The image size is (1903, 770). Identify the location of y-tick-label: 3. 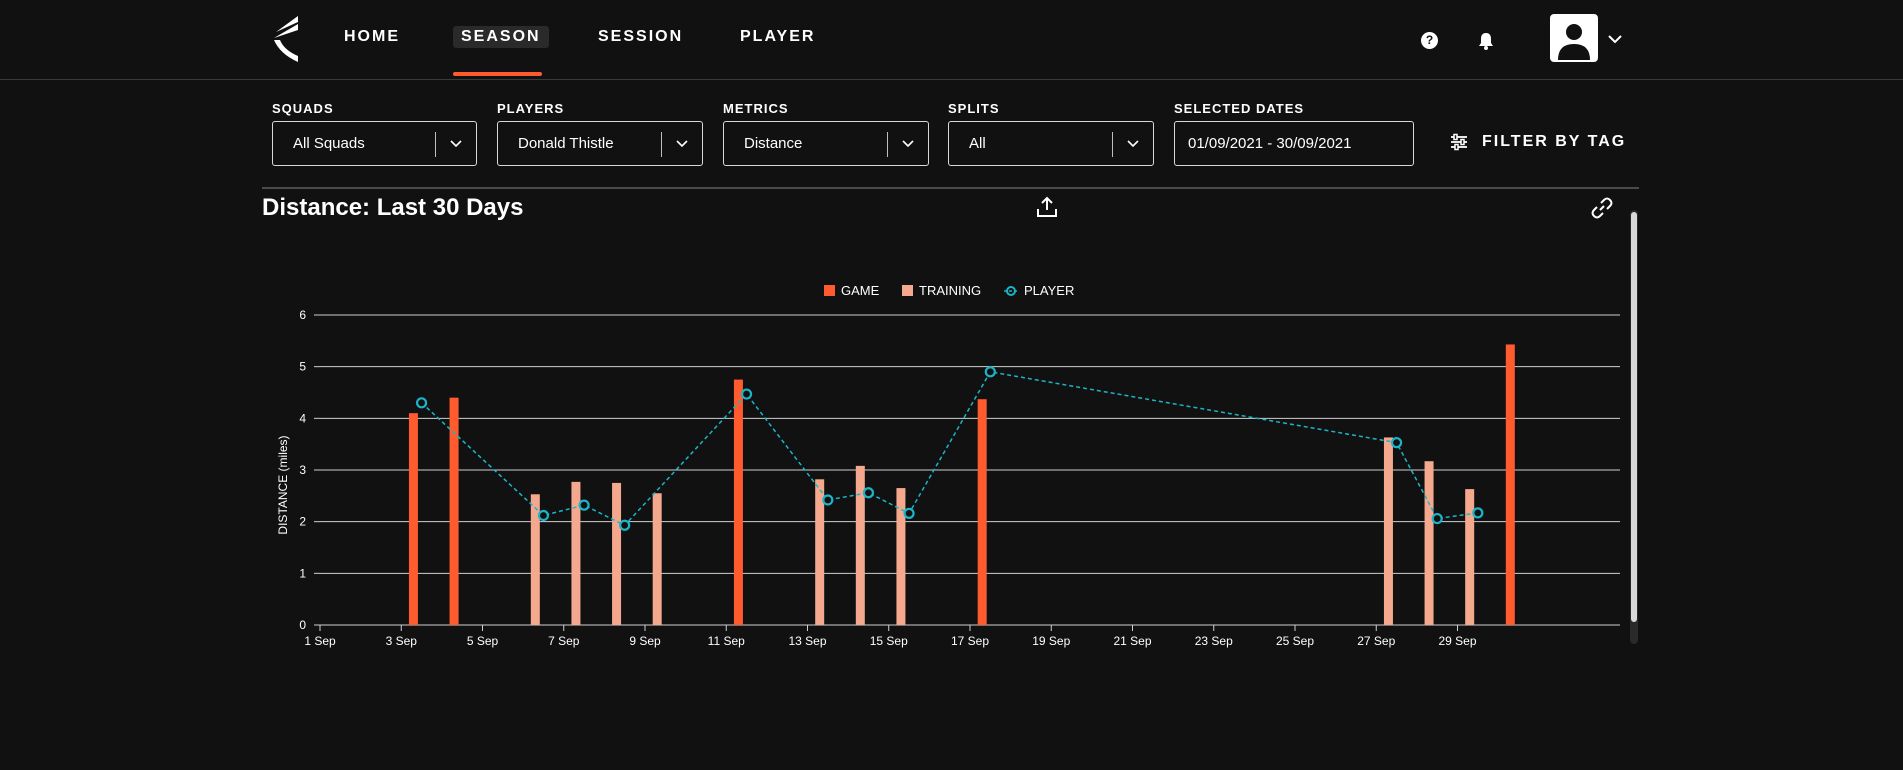
(302, 470).